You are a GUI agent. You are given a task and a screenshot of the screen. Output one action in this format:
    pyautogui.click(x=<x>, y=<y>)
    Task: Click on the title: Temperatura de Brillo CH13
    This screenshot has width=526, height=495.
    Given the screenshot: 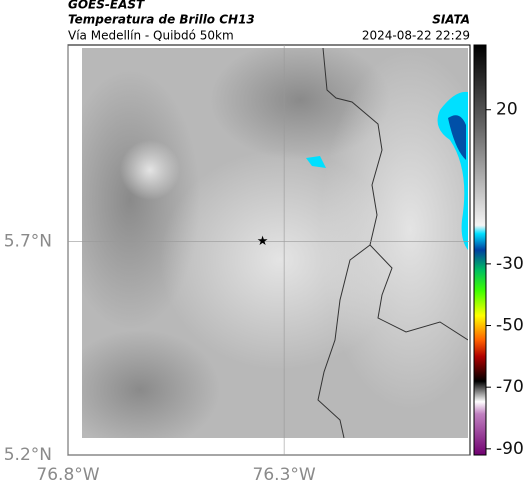 What is the action you would take?
    pyautogui.click(x=161, y=20)
    